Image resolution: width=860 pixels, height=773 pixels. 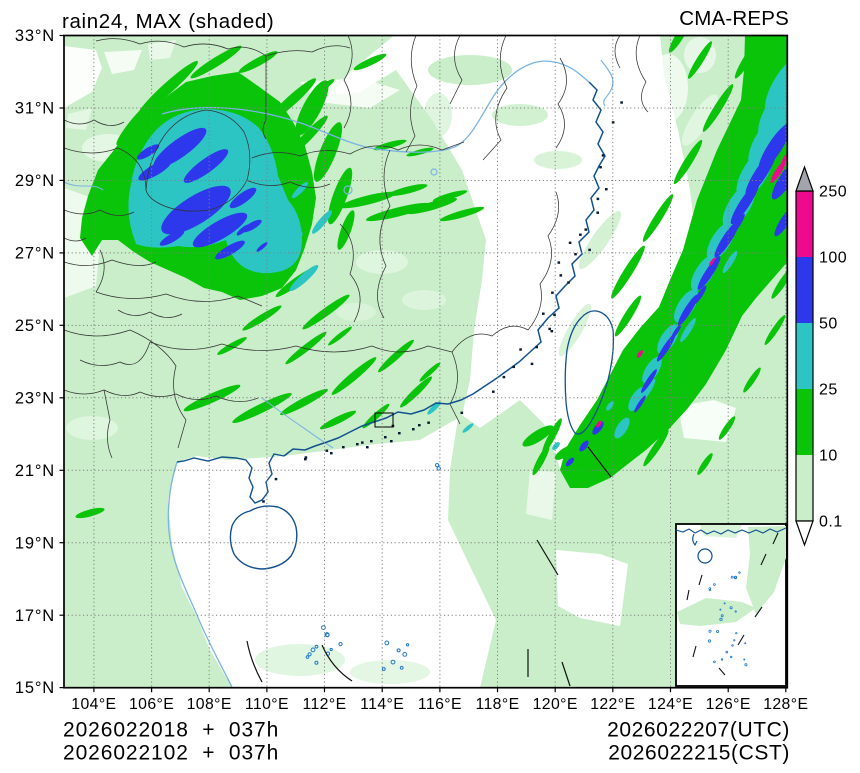 What do you see at coordinates (734, 18) in the screenshot?
I see `svg-text: CMA-REPS` at bounding box center [734, 18].